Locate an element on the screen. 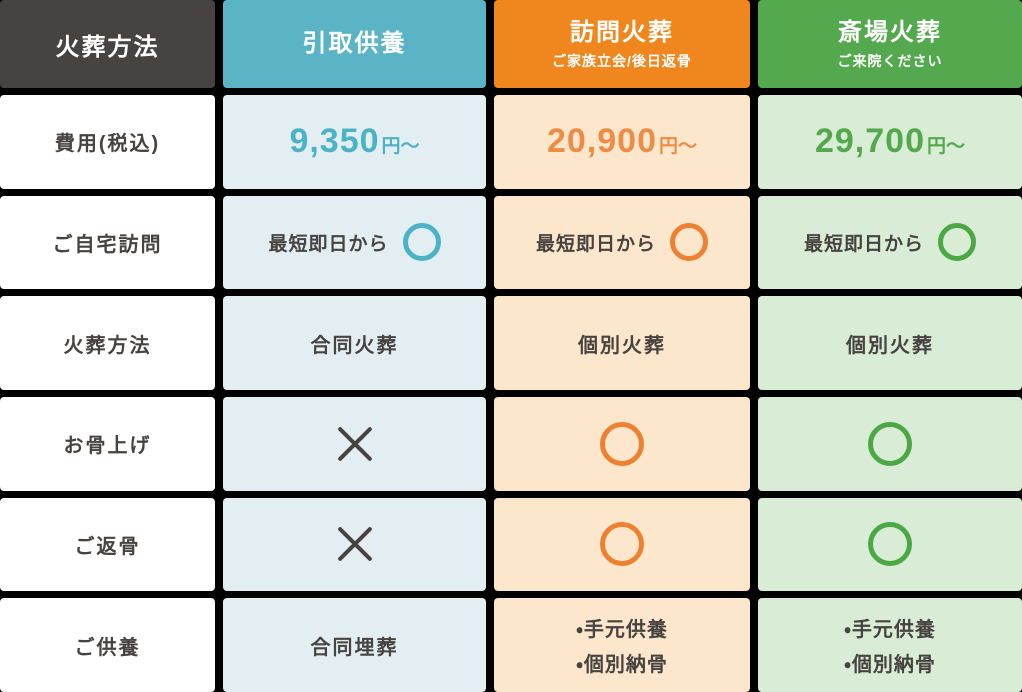  column-subtitle: ご来院ください is located at coordinates (890, 60).